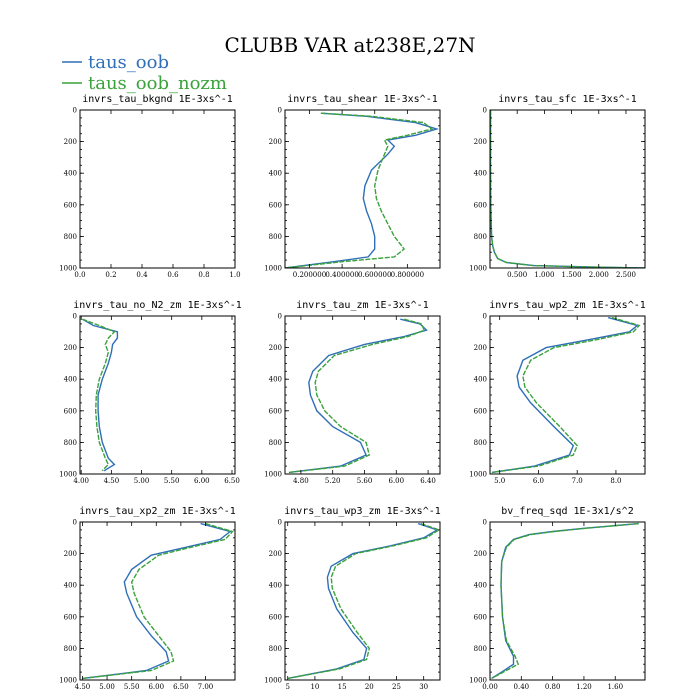  What do you see at coordinates (490, 687) in the screenshot?
I see `x-tick-label: 0.00` at bounding box center [490, 687].